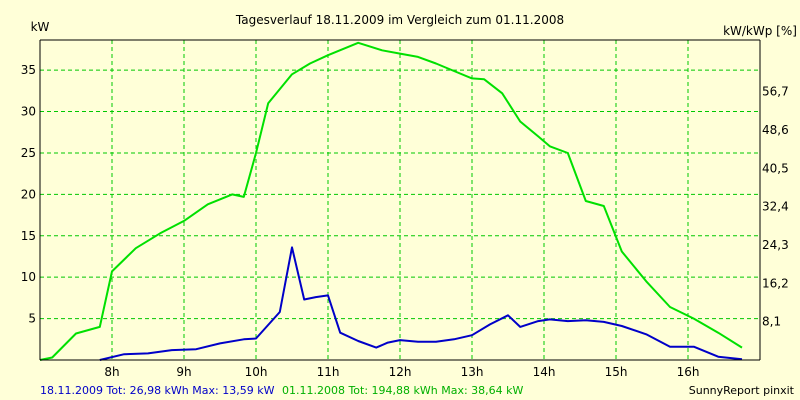 This screenshot has height=400, width=800. I want to click on legend-series-blue: 18.11.2009 Tot: 26,98 kWh Max: 13,59 kW, so click(157, 390).